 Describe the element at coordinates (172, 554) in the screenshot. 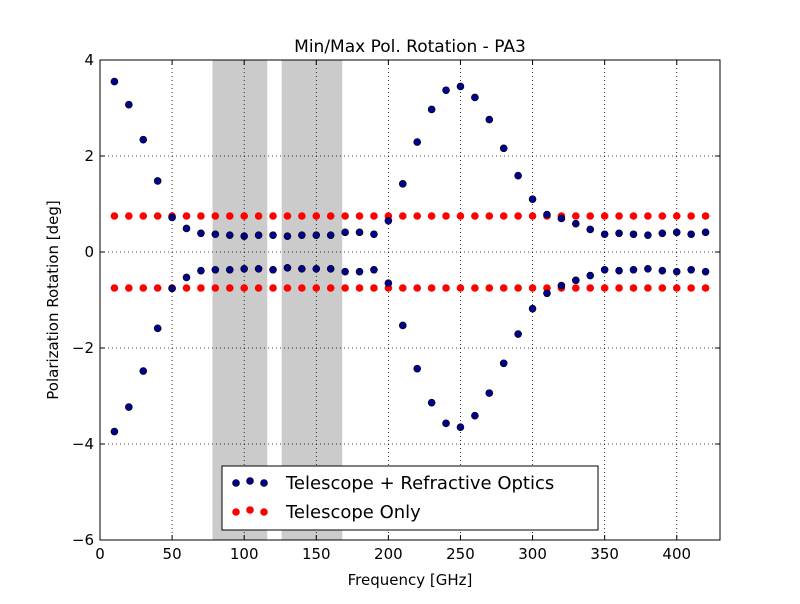

I see `x-tick-label: 50` at that location.